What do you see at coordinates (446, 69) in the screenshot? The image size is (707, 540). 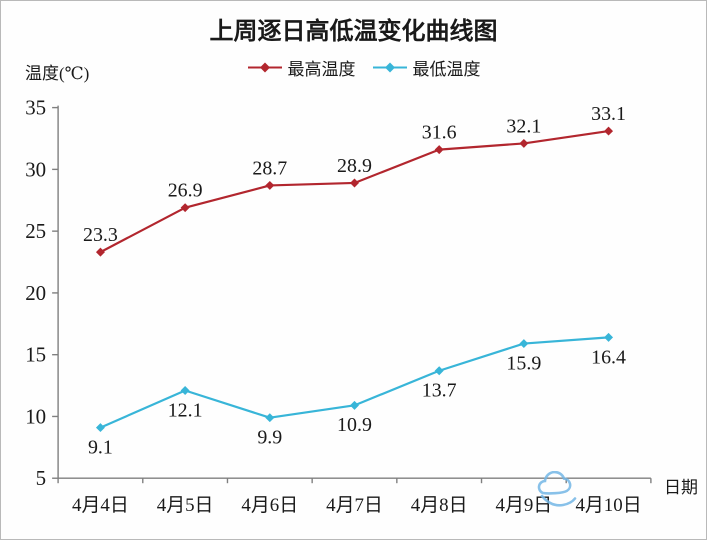 I see `legend-label-low: 最低温度` at bounding box center [446, 69].